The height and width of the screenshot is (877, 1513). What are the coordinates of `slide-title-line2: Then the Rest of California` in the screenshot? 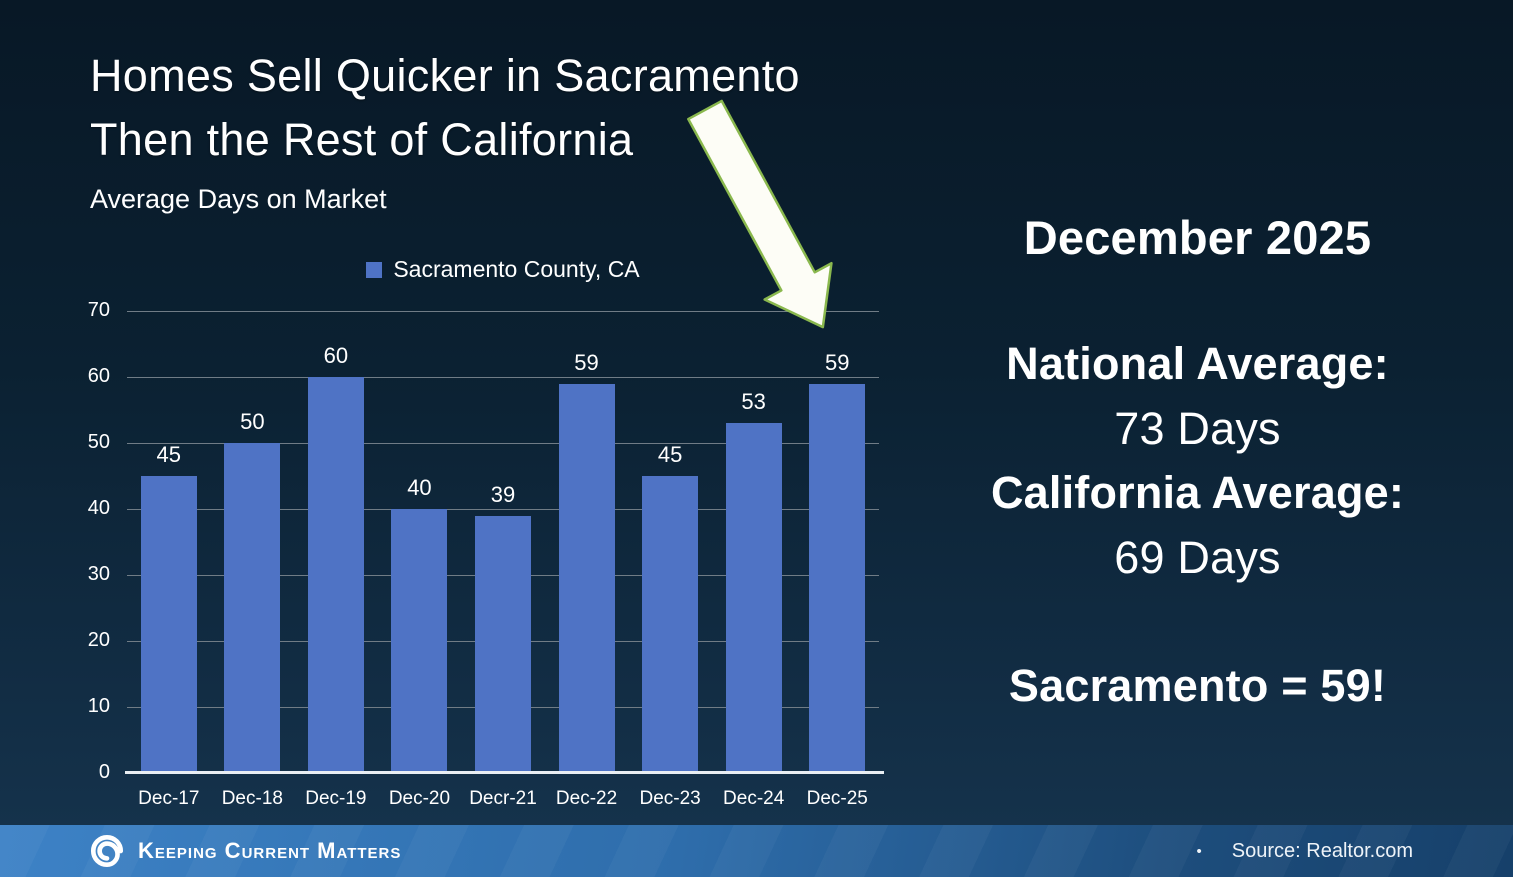 It's located at (362, 139).